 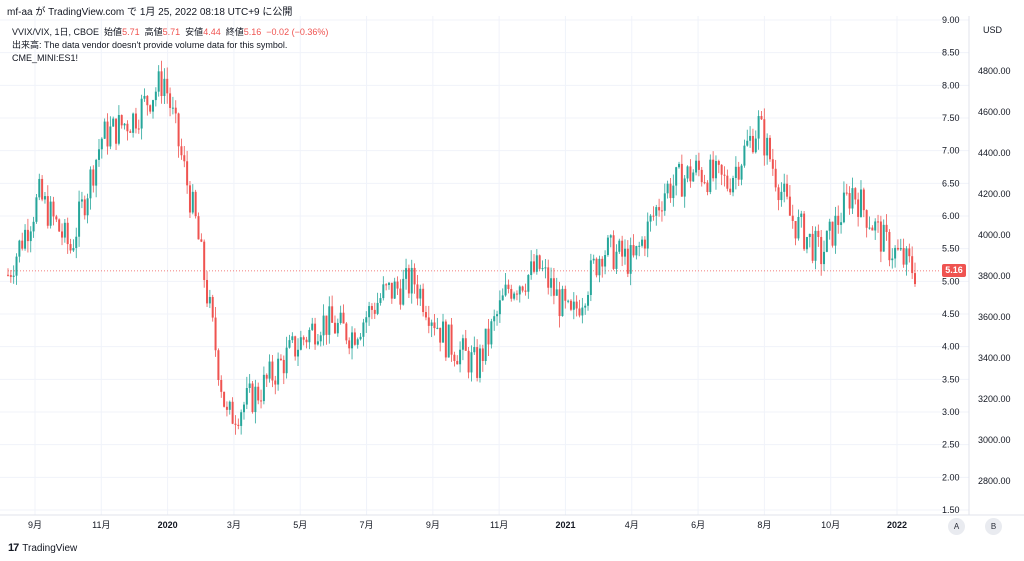 I want to click on legend-compare-symbol: CME_MINI:ES1!, so click(x=45, y=58).